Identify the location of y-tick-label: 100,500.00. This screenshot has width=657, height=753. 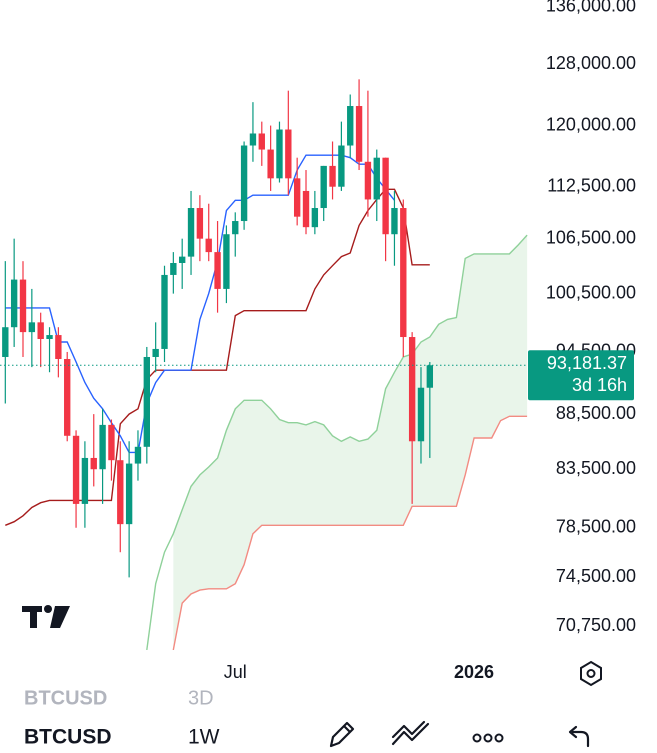
(591, 292).